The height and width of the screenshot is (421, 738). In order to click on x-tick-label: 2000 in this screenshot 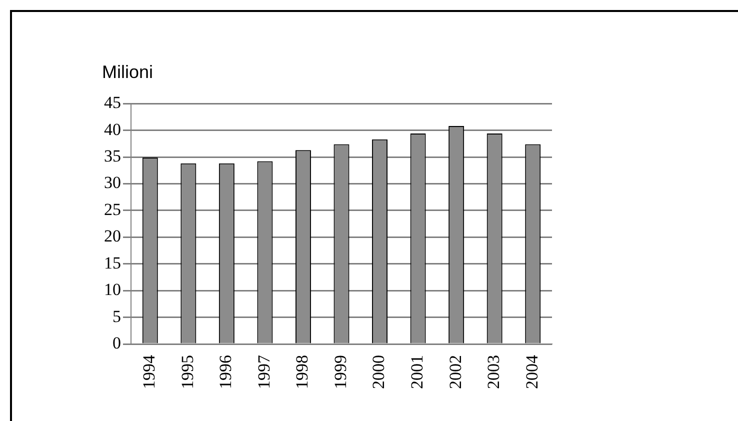, I will do `click(378, 372)`.